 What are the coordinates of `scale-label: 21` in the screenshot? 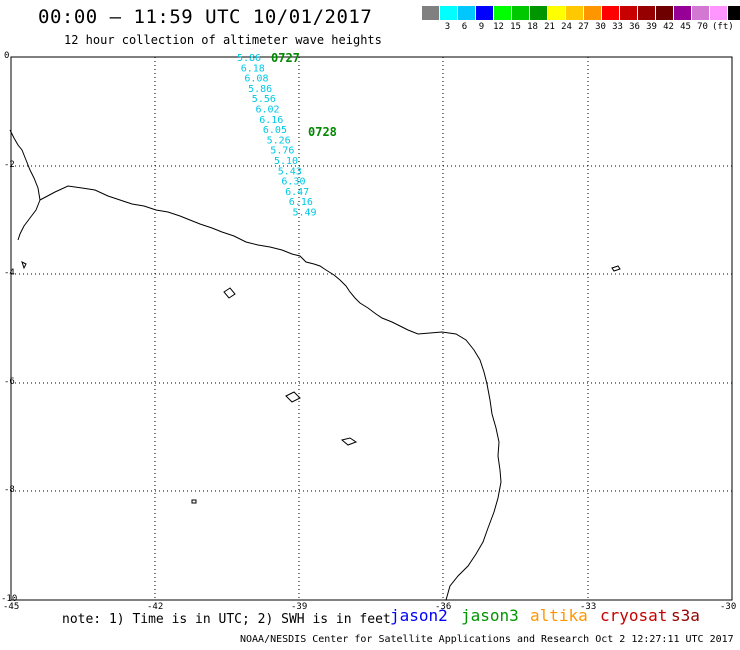 It's located at (549, 27).